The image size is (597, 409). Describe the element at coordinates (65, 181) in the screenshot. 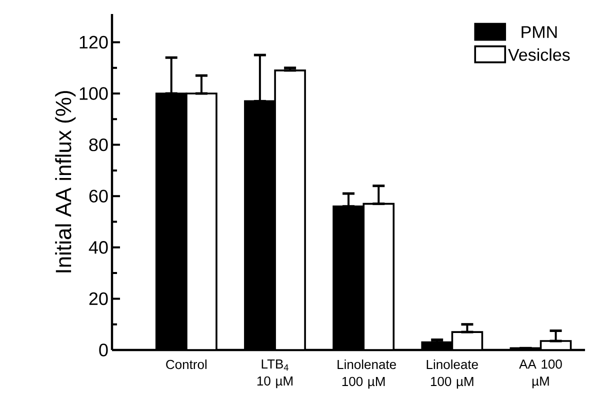

I see `y-axis-title: Initial AA influx (%)` at that location.